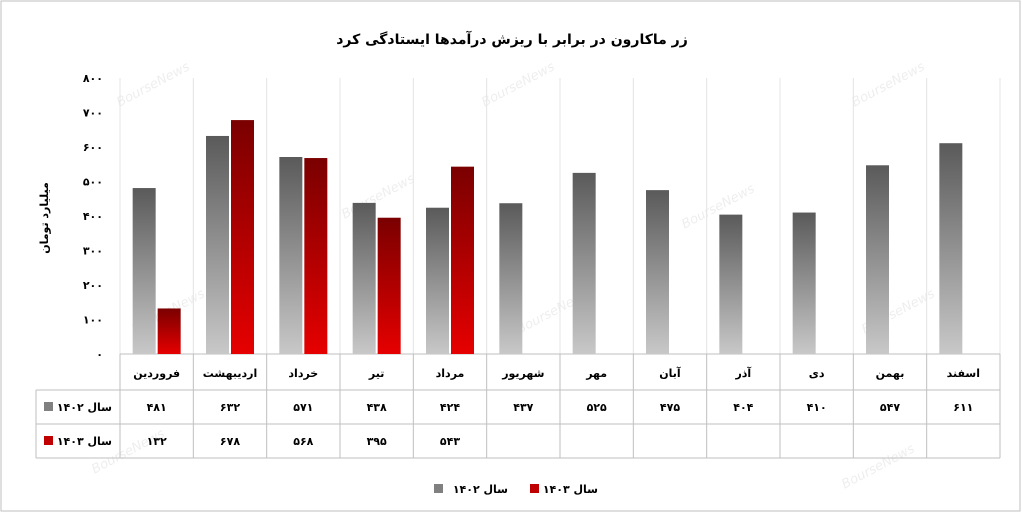 The image size is (1022, 517). Describe the element at coordinates (570, 489) in the screenshot. I see `legend-label: سال ۱۴۰۳` at that location.